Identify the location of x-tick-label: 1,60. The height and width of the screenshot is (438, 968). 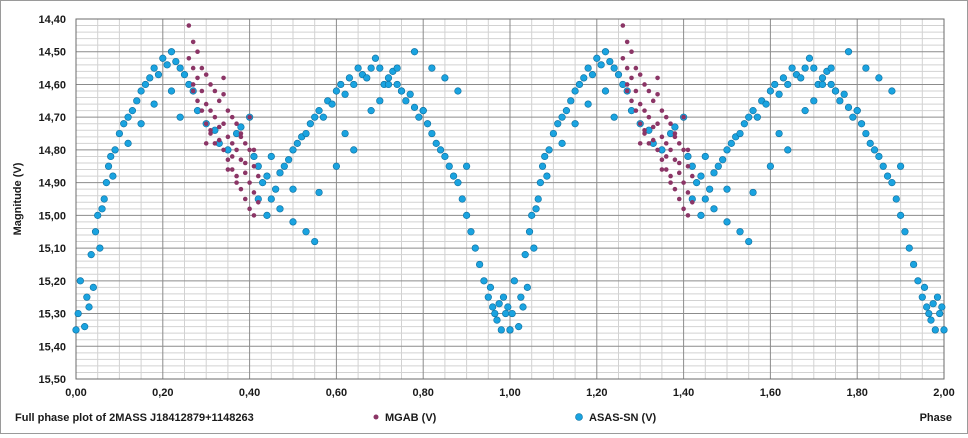
(770, 393).